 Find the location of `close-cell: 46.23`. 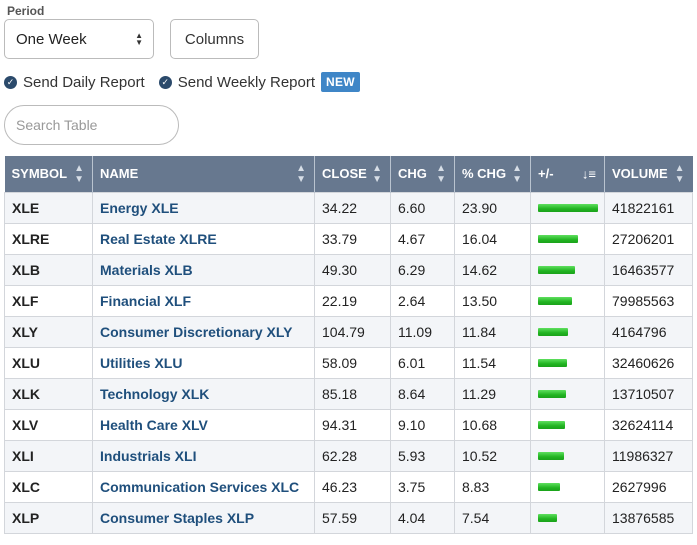

close-cell: 46.23 is located at coordinates (352, 486).